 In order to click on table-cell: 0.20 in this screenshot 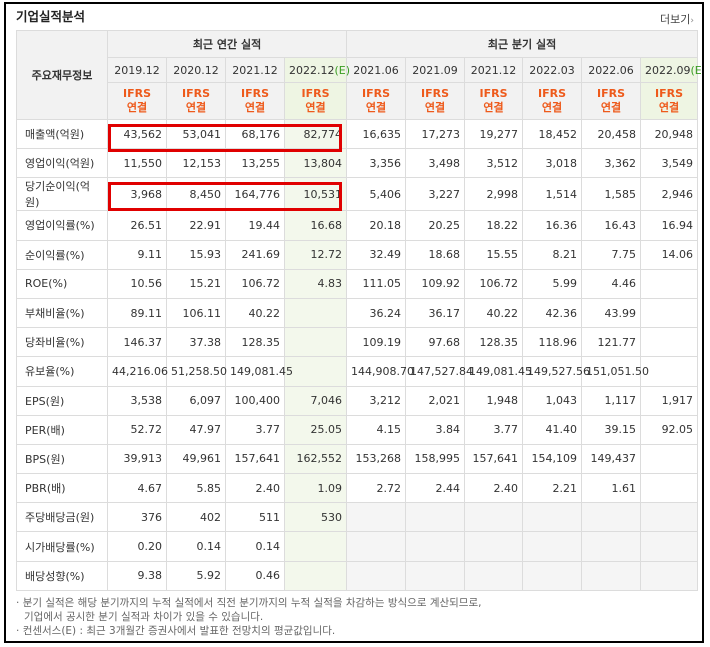, I will do `click(137, 546)`.